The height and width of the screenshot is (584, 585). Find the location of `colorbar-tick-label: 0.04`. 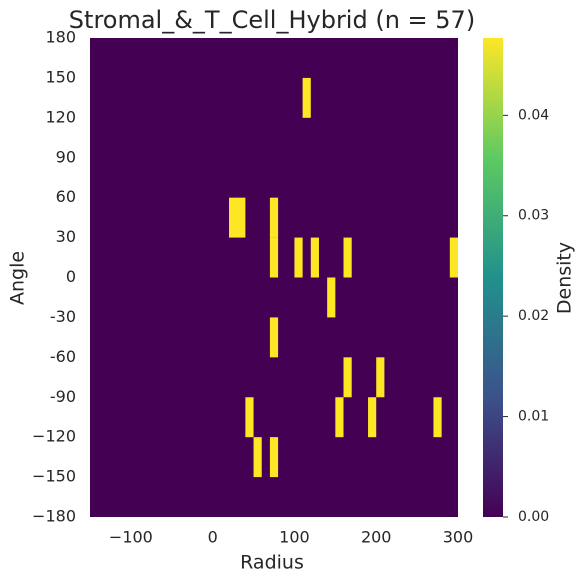

colorbar-tick-label: 0.04 is located at coordinates (533, 115).